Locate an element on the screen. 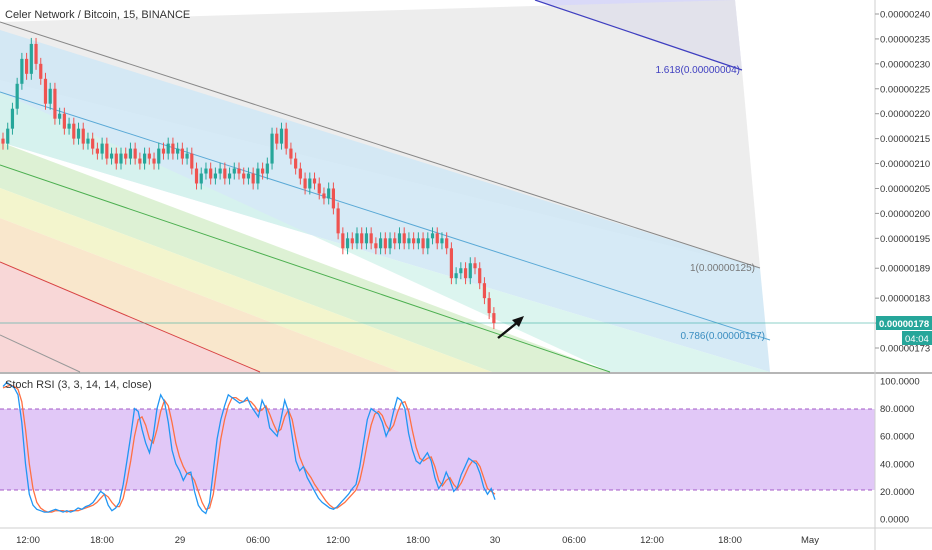  price-tick-label: 0.00000205 is located at coordinates (905, 189).